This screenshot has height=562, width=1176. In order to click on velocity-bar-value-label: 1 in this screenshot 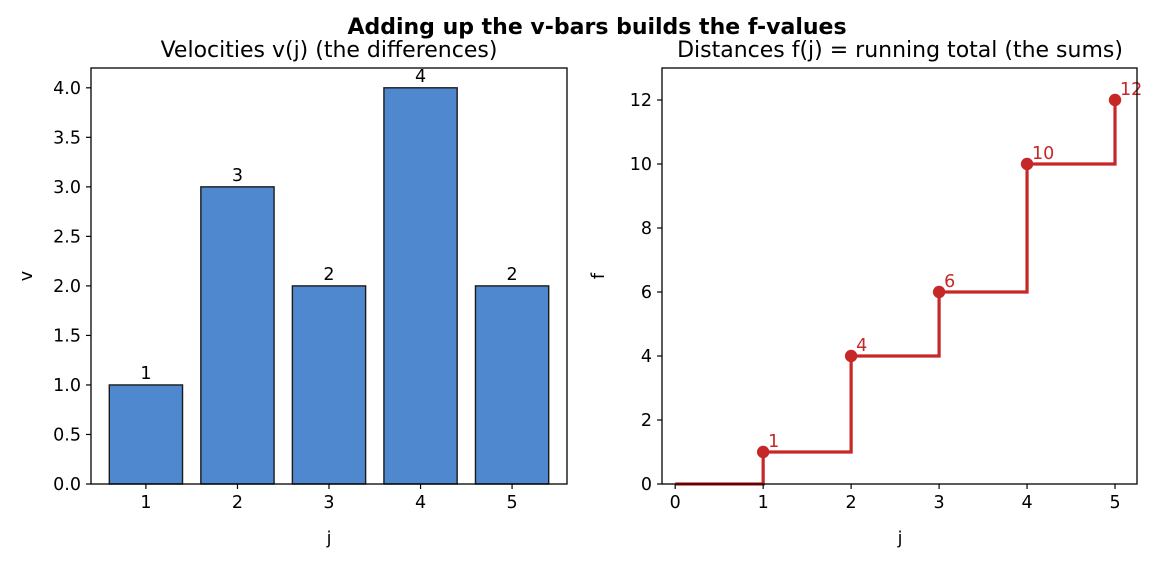, I will do `click(145, 374)`.